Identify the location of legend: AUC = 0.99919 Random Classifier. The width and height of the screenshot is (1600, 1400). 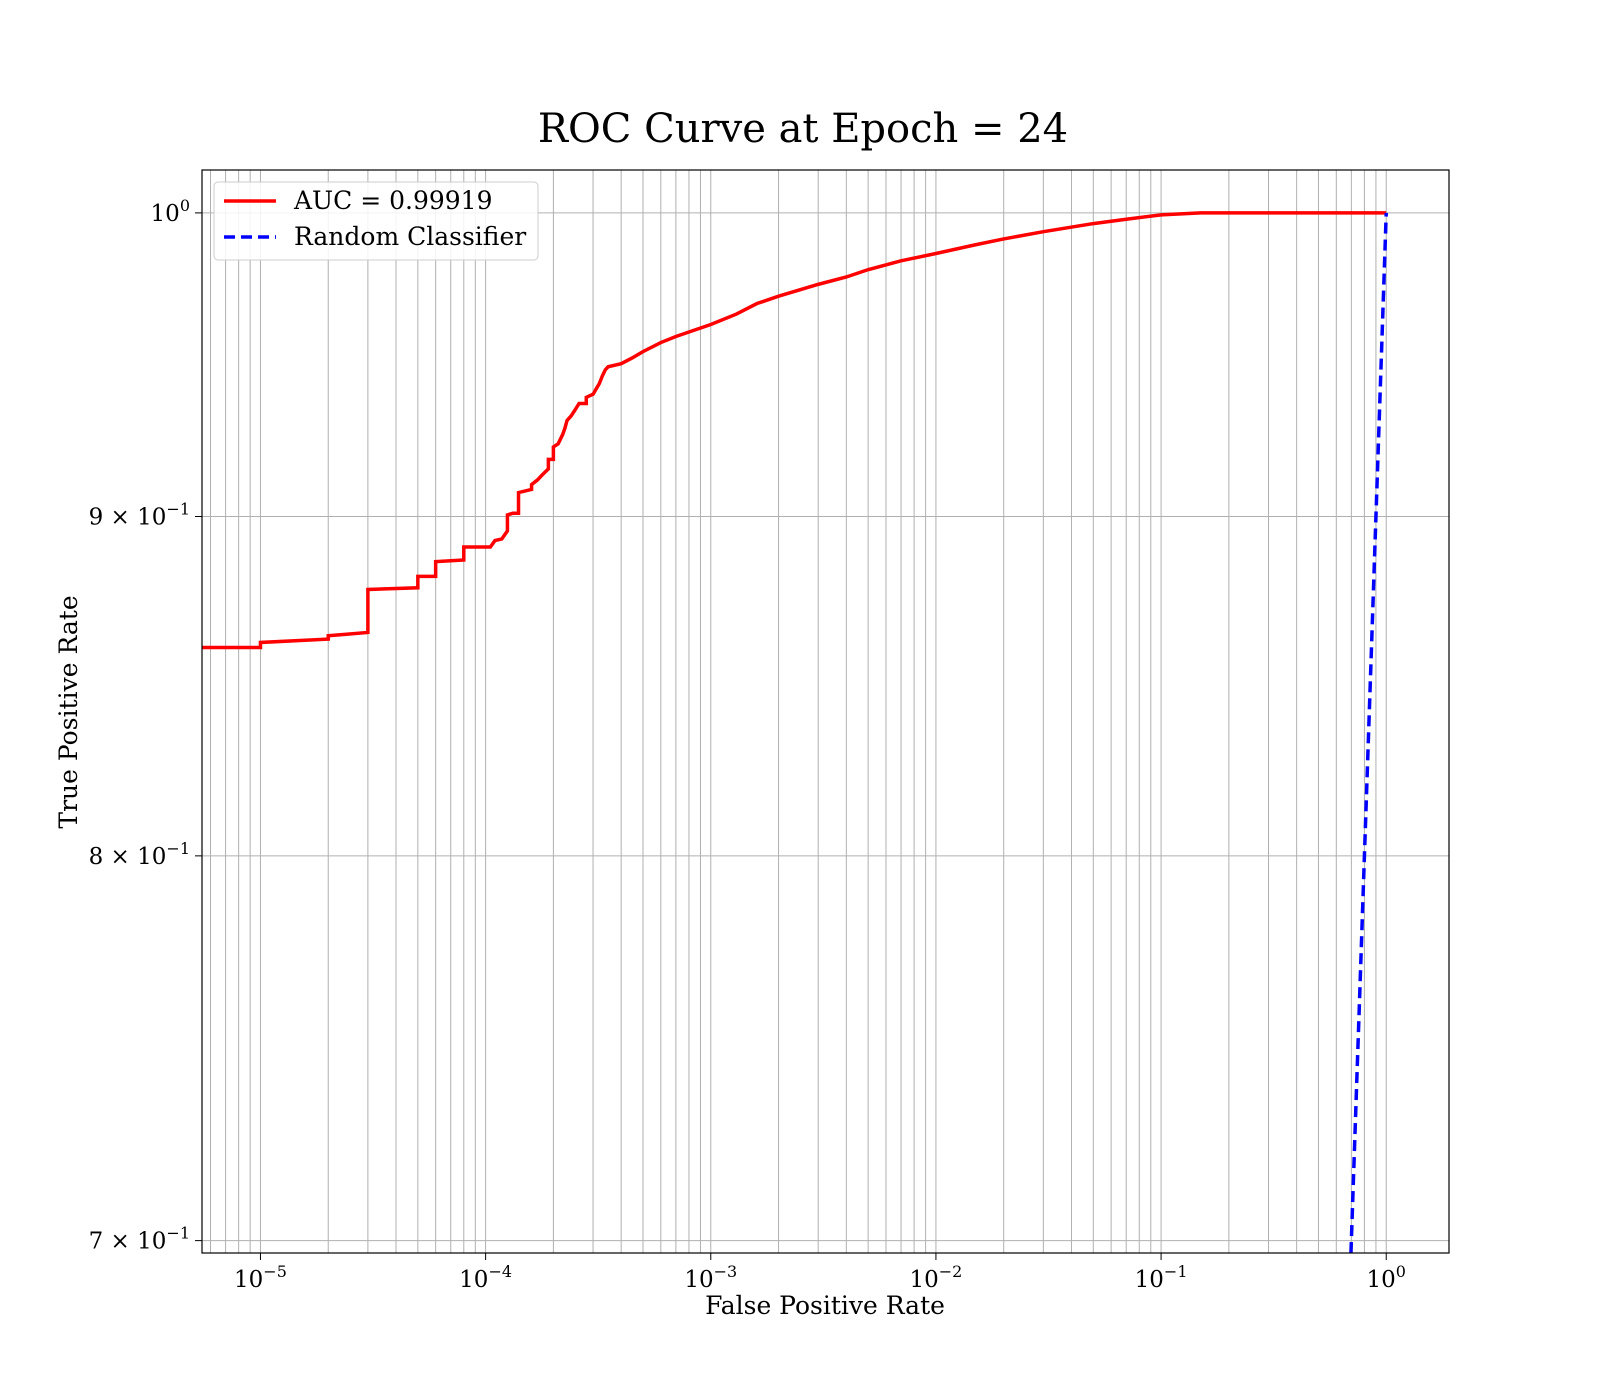
(376, 221).